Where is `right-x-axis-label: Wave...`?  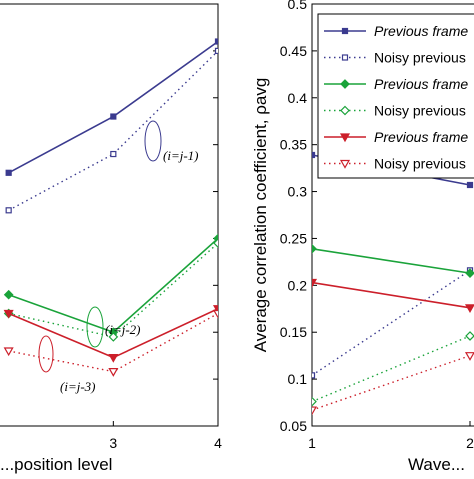
right-x-axis-label: Wave... is located at coordinates (436, 464).